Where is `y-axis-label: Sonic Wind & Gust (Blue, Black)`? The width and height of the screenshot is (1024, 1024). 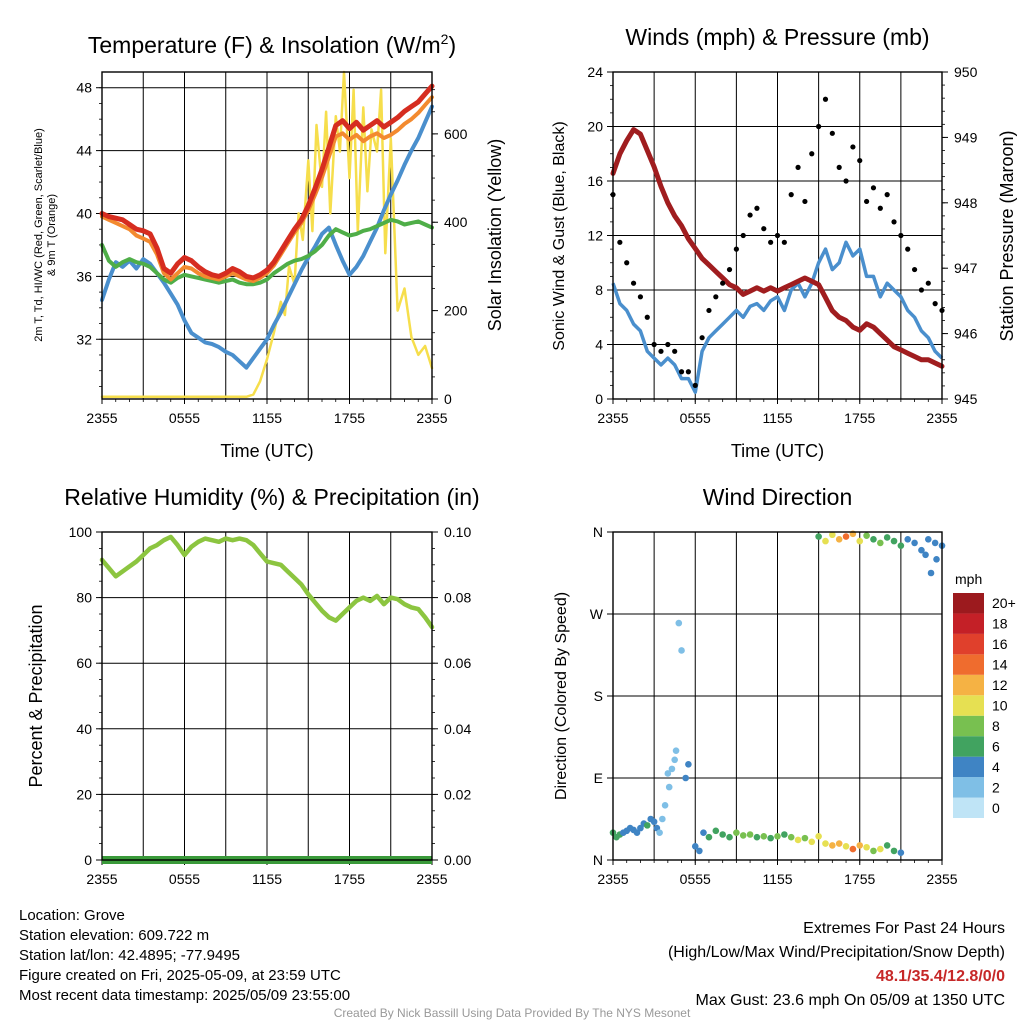 y-axis-label: Sonic Wind & Gust (Blue, Black) is located at coordinates (559, 235).